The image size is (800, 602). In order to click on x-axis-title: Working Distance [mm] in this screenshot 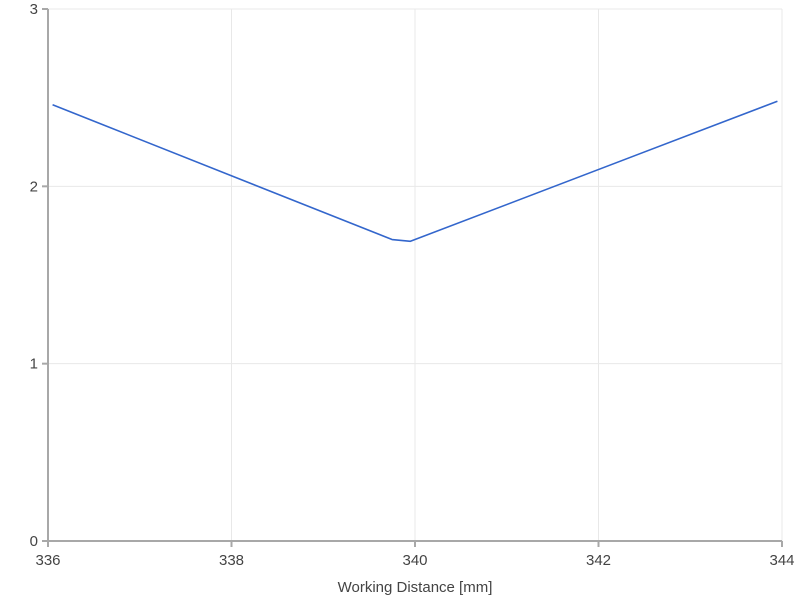, I will do `click(415, 587)`.